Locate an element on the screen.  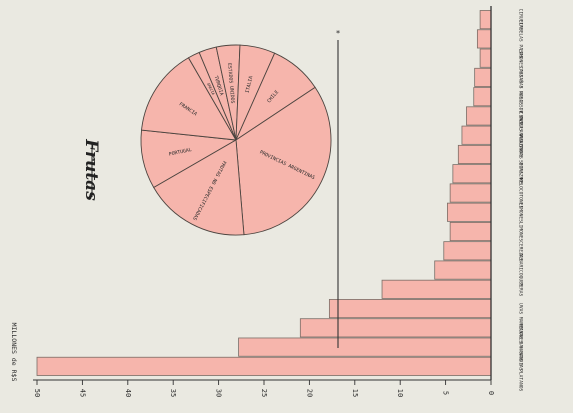
tick-label: 15 is located at coordinates (355, 393).